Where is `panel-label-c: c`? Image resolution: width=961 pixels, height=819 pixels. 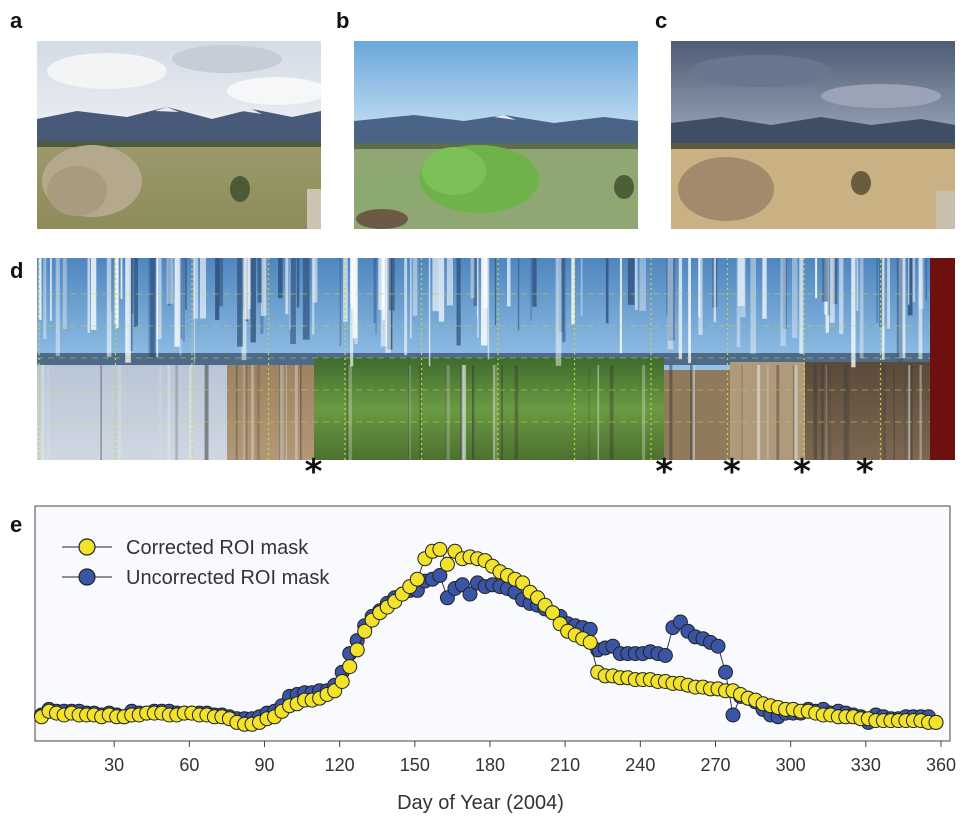 panel-label-c: c is located at coordinates (661, 20).